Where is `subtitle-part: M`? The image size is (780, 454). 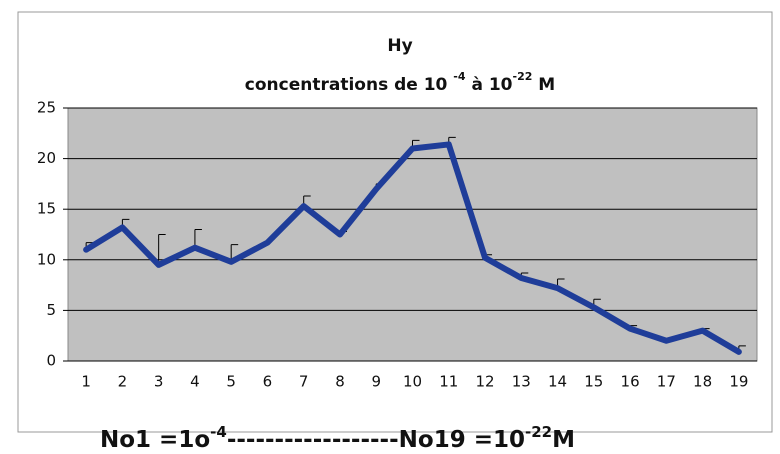
subtitle-part: M is located at coordinates (543, 85).